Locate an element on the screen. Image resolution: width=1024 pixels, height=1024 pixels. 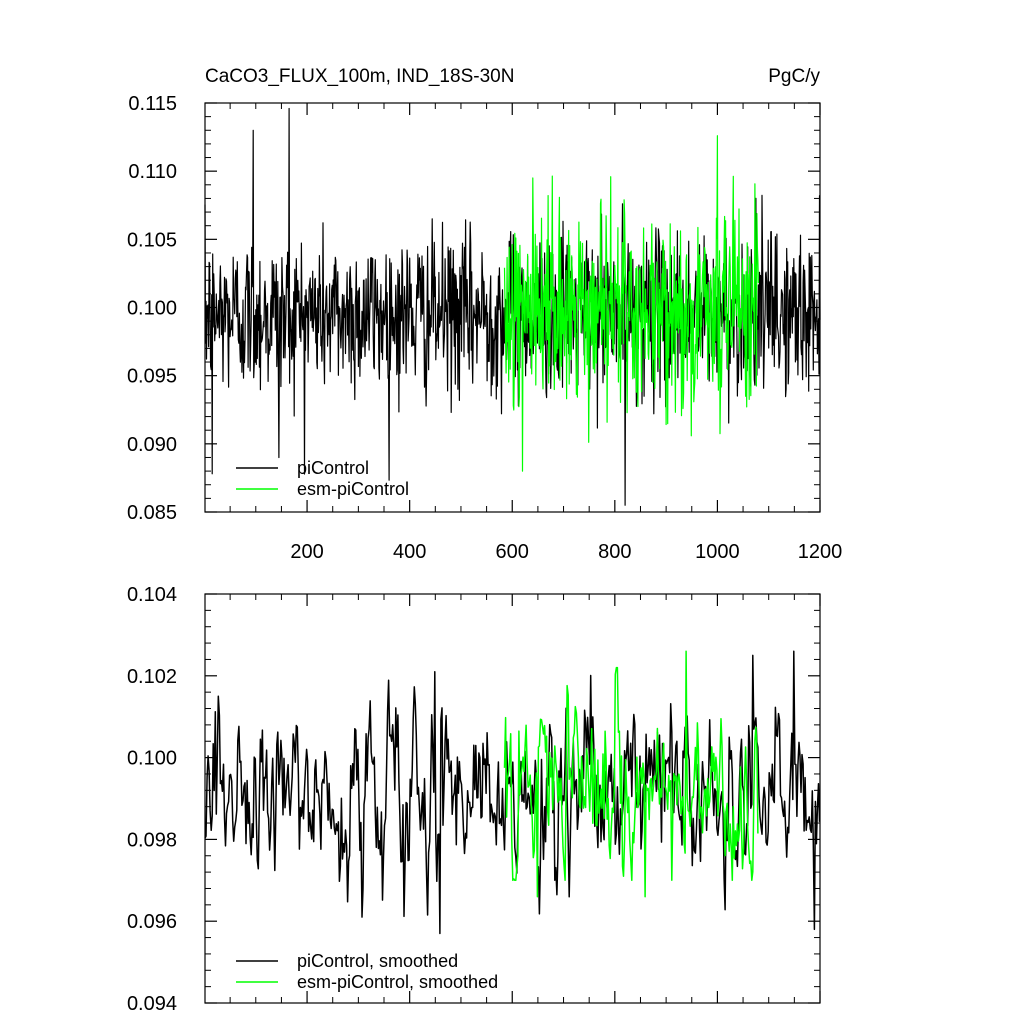
y-tick-label: 0.094 is located at coordinates (152, 1004).